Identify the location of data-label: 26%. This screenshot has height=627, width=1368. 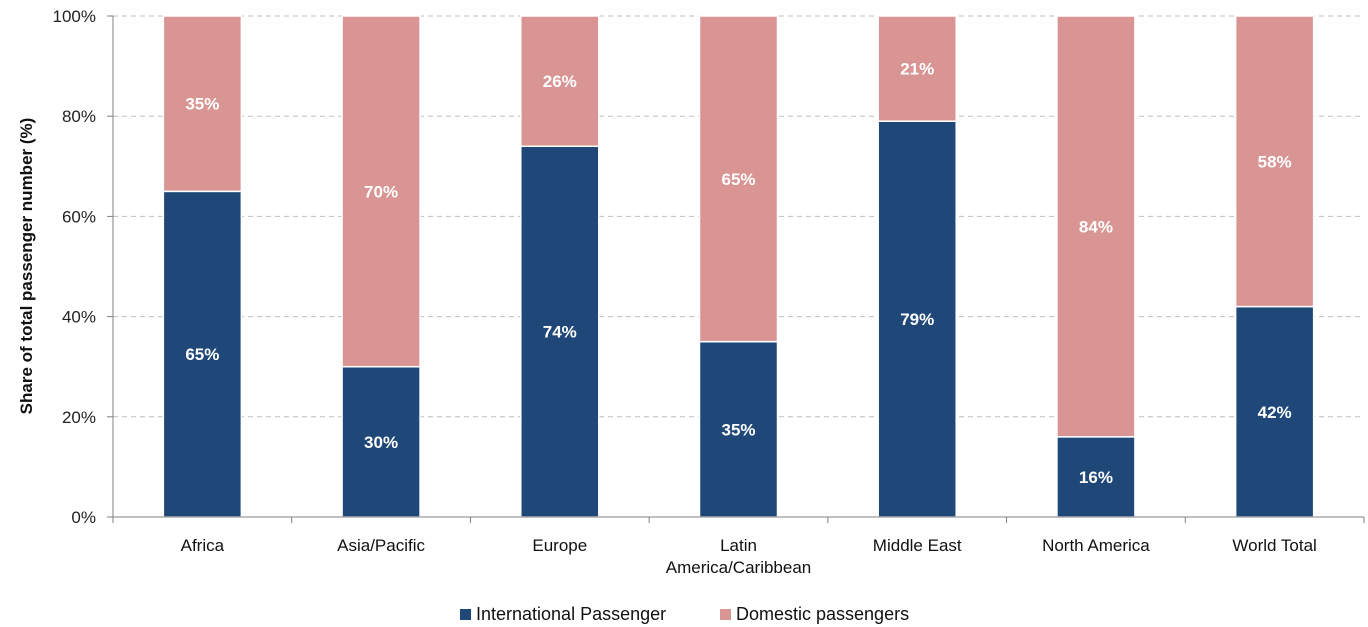
(560, 81).